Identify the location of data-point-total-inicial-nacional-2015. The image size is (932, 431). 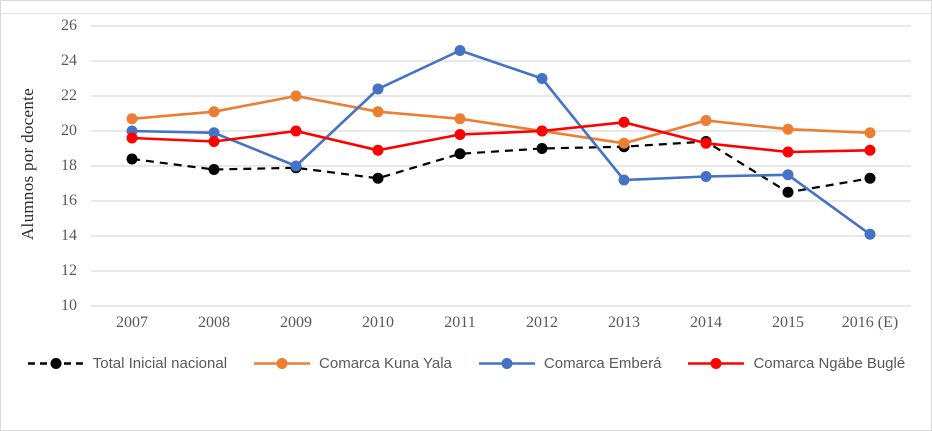
(788, 192).